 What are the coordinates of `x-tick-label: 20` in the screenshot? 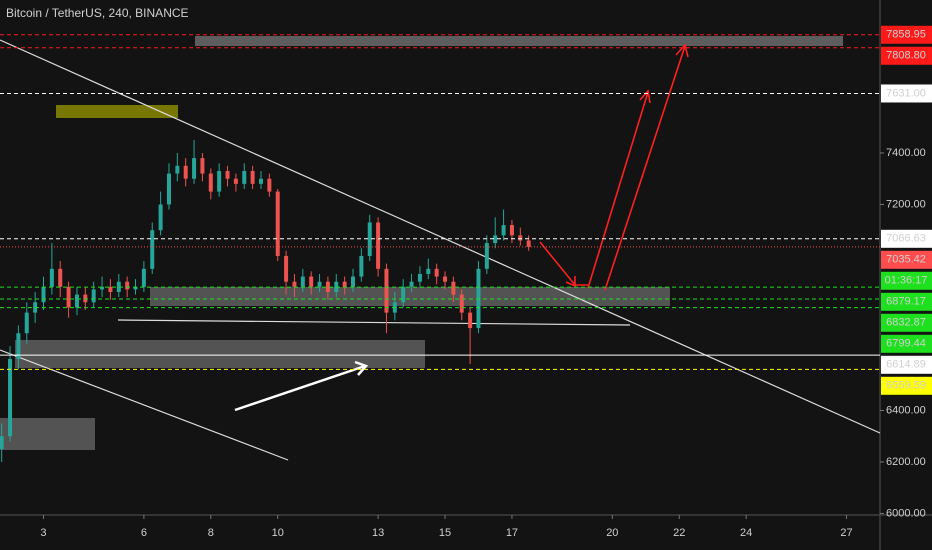 It's located at (612, 533).